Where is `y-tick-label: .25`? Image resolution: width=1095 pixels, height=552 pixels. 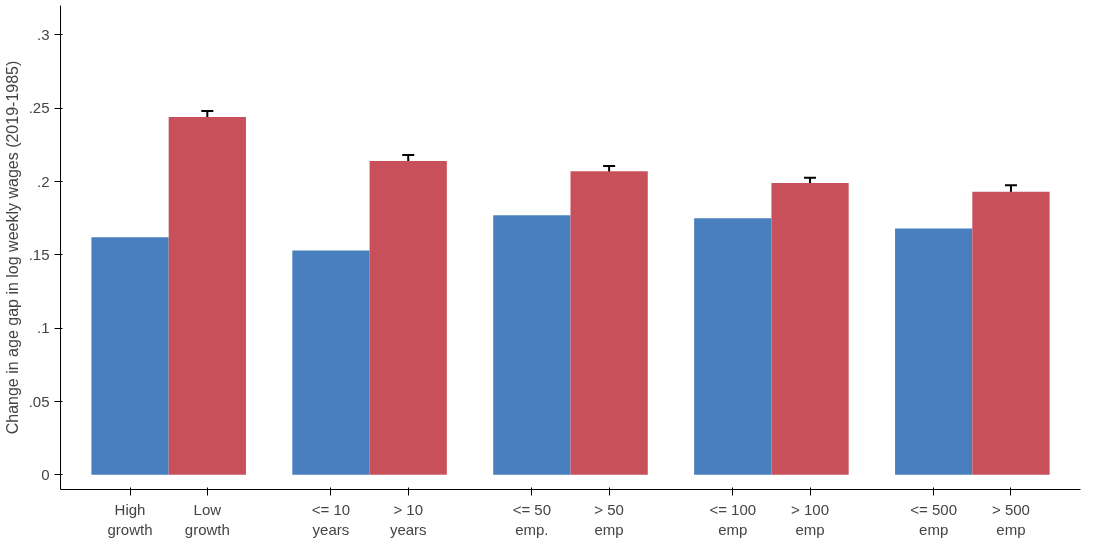 y-tick-label: .25 is located at coordinates (39, 108).